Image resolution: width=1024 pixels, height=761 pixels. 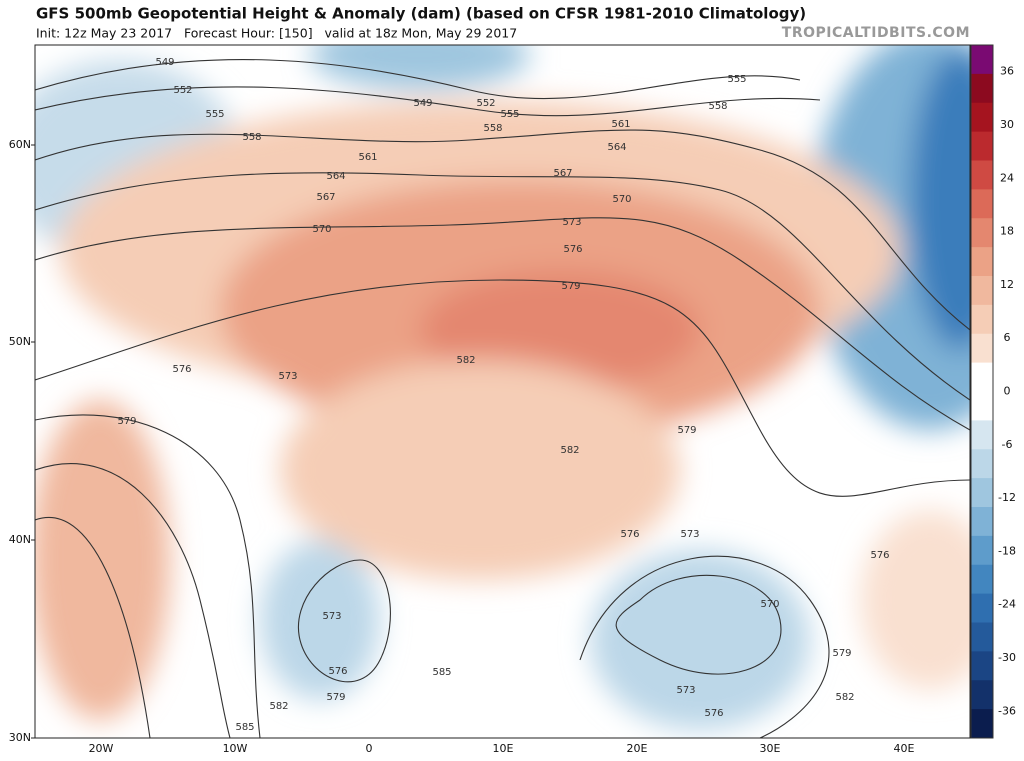 I want to click on colorbar-label: -24, so click(x=1007, y=604).